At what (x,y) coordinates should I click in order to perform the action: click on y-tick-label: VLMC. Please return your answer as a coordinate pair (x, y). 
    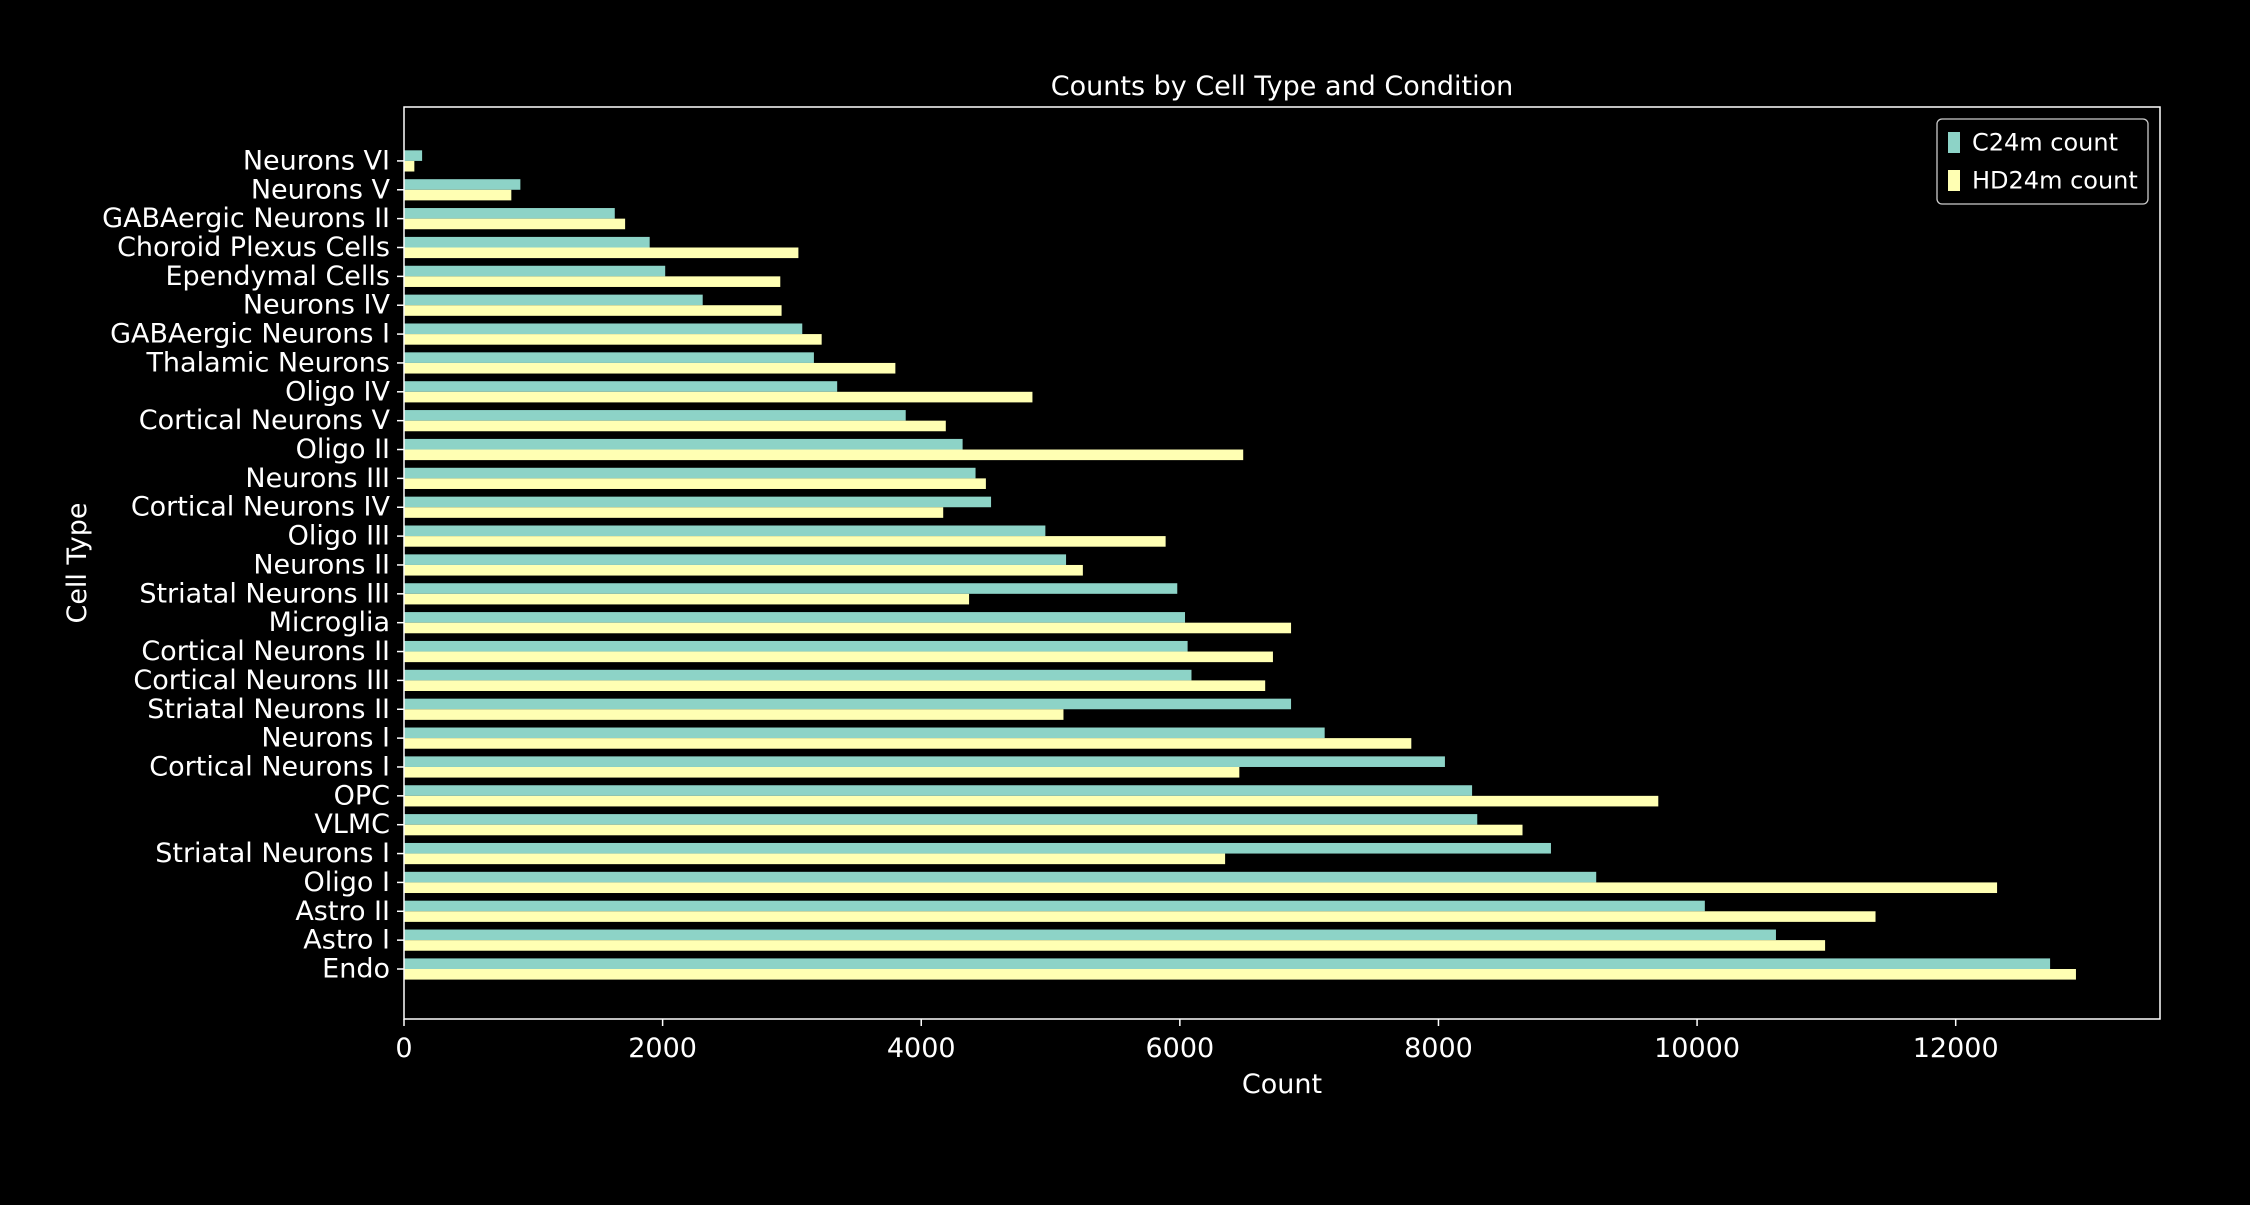
    Looking at the image, I should click on (352, 824).